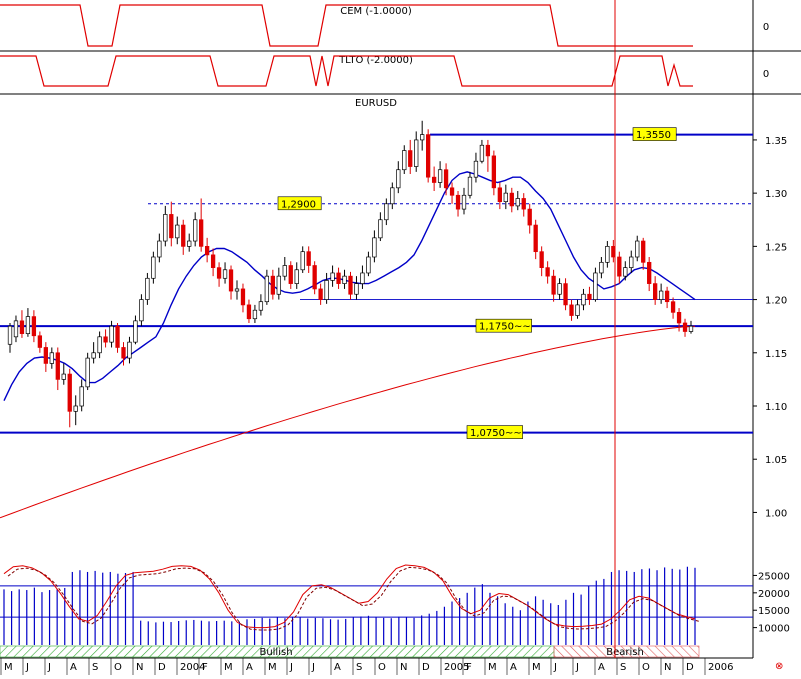 Image resolution: width=801 pixels, height=679 pixels. Describe the element at coordinates (349, 596) in the screenshot. I see `oscillator-line` at that location.